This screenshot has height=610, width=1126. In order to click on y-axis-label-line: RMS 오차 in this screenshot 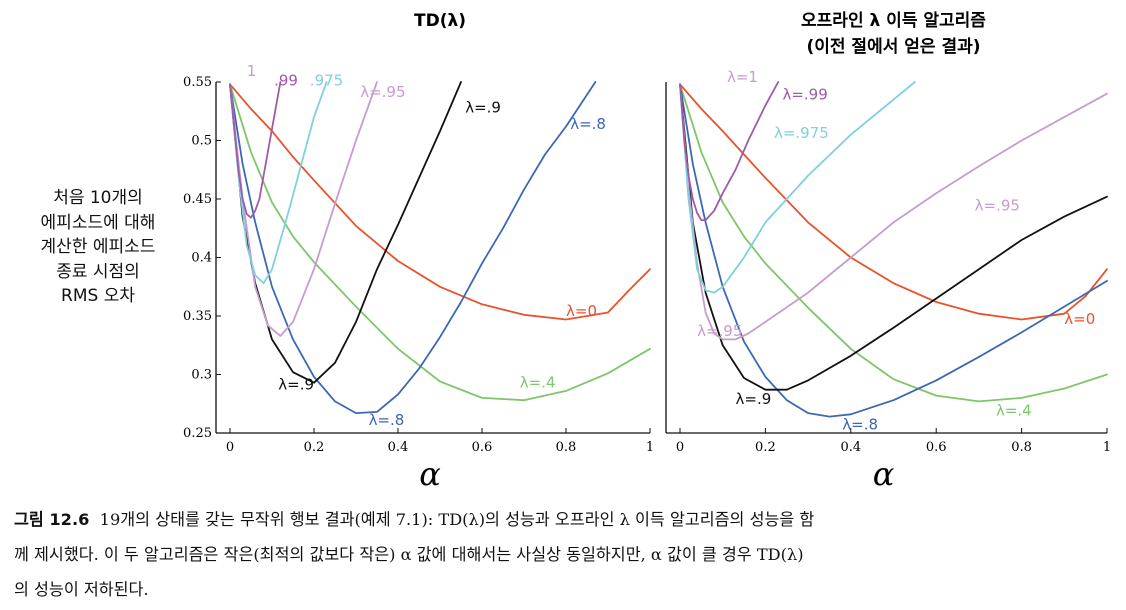, I will do `click(98, 296)`.